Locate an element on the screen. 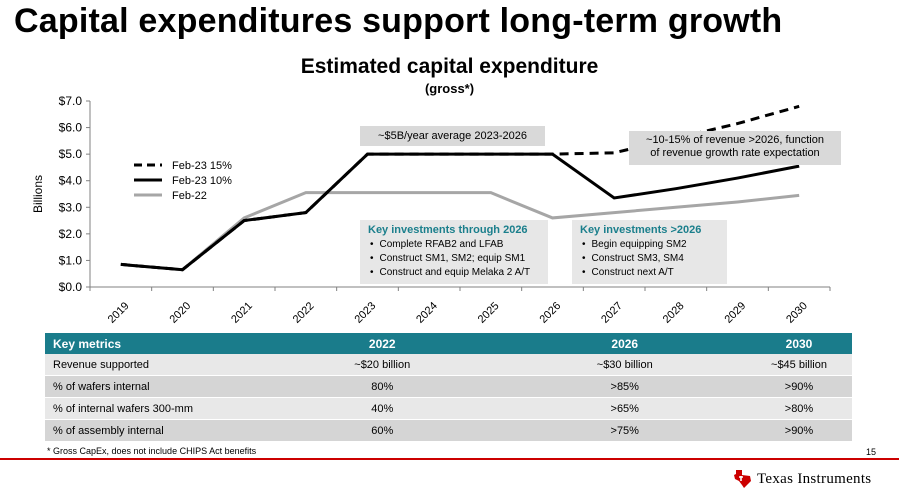 The height and width of the screenshot is (497, 899). x-tick-label: 2027 is located at coordinates (612, 313).